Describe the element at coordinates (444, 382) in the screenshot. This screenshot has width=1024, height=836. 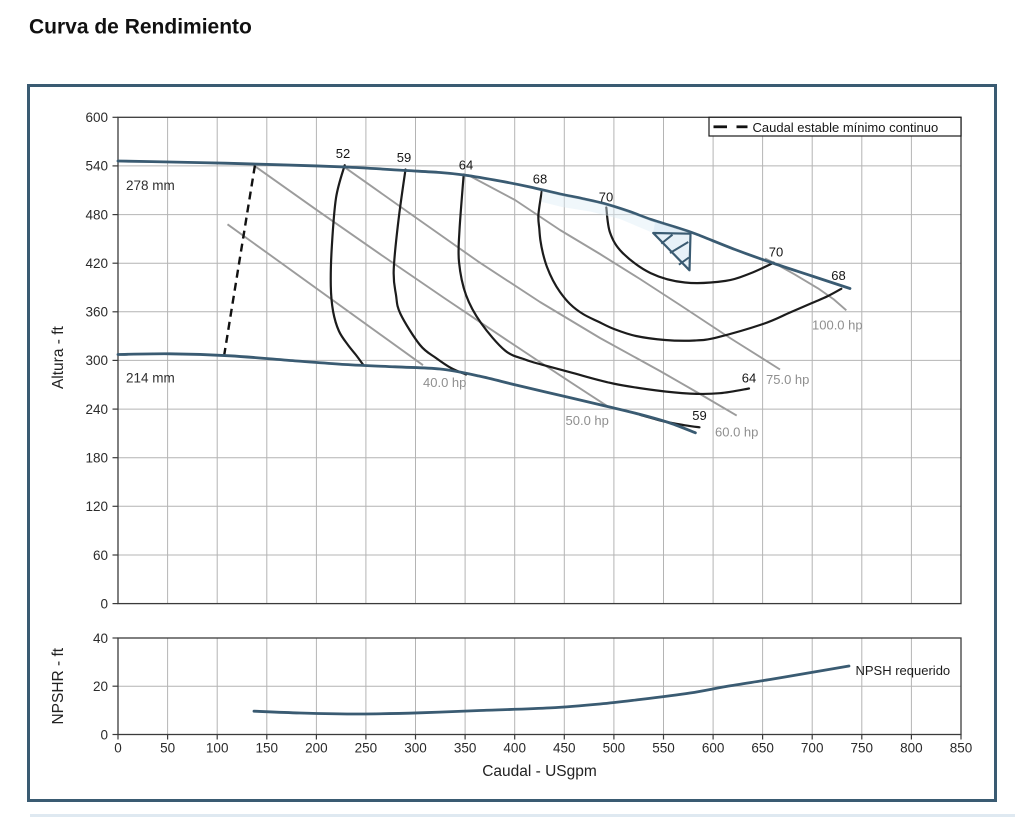
I see `svg-text: 40.0 hp` at that location.